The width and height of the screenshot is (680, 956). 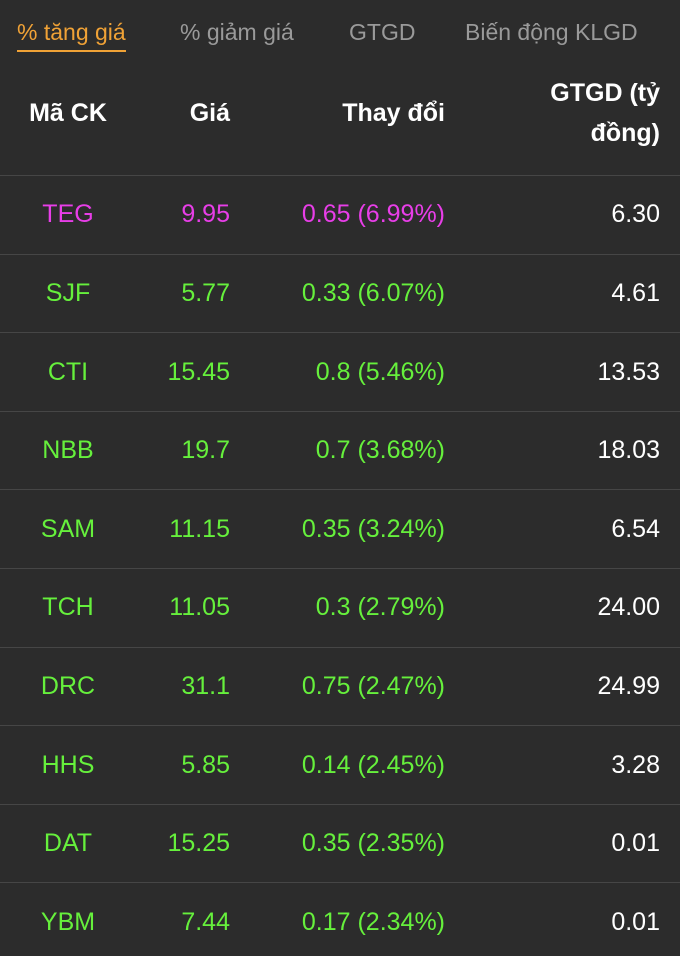 I want to click on cell: 6.54, so click(x=635, y=528).